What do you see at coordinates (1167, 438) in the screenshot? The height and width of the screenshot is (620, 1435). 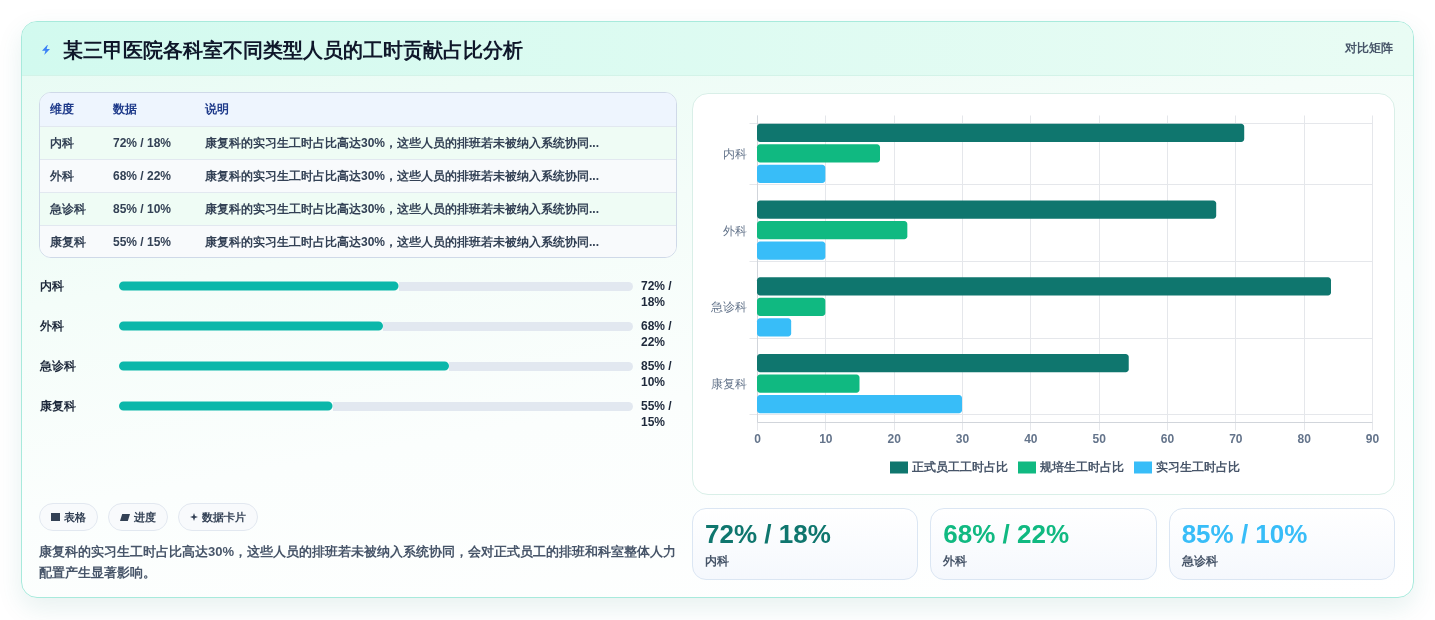 I see `x-tick-label: 60` at bounding box center [1167, 438].